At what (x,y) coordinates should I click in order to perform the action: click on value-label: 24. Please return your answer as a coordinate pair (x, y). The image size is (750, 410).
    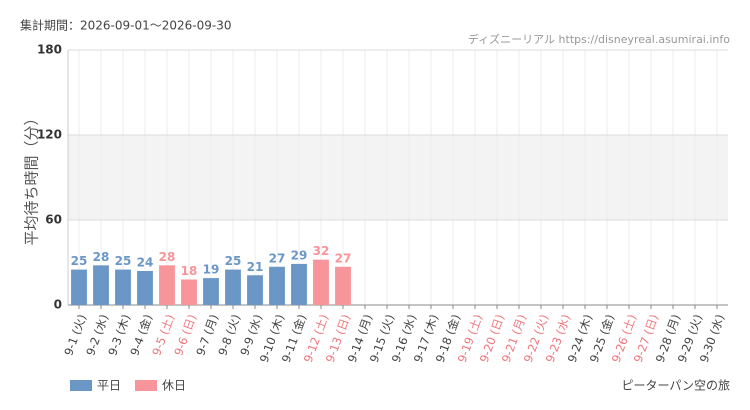
    Looking at the image, I should click on (145, 263).